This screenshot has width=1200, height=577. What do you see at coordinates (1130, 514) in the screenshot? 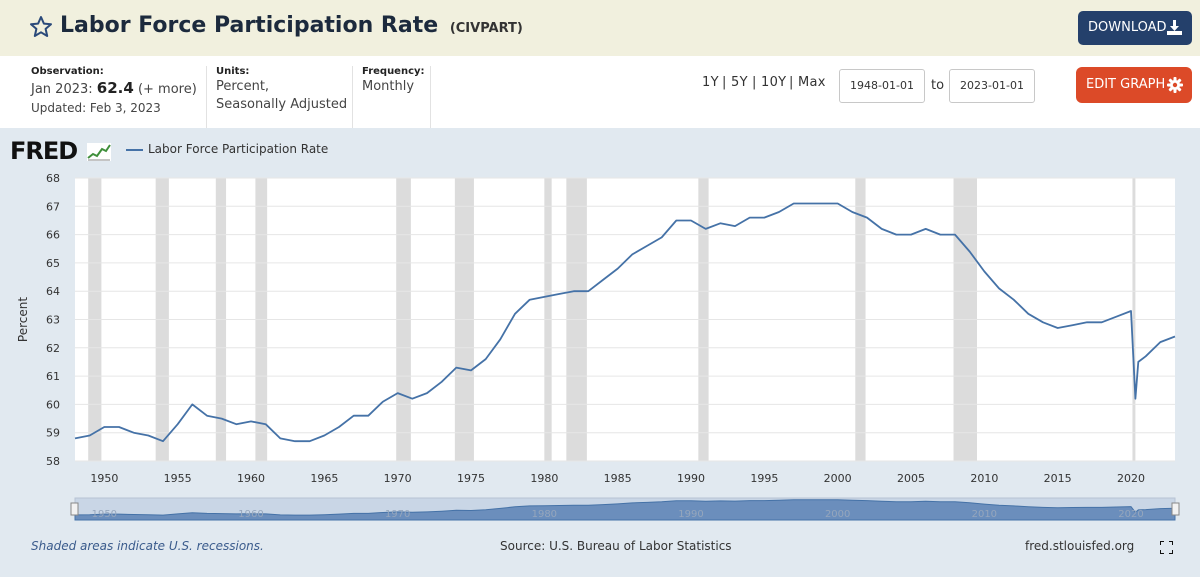
I see `navigator-tick-label: 2020` at bounding box center [1130, 514].